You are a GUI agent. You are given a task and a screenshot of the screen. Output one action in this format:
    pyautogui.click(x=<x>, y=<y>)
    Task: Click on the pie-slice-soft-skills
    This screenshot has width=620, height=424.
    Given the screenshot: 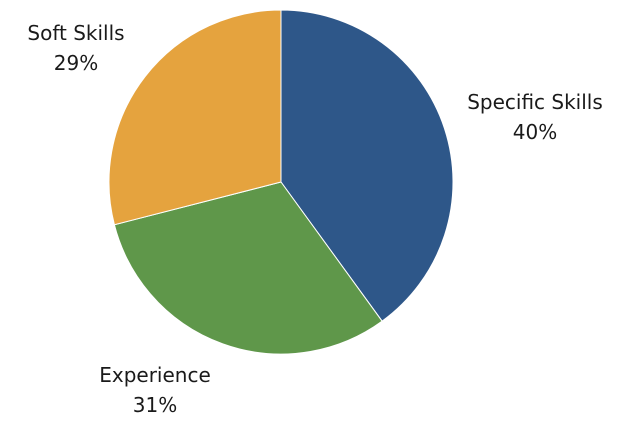 What is the action you would take?
    pyautogui.click(x=195, y=117)
    